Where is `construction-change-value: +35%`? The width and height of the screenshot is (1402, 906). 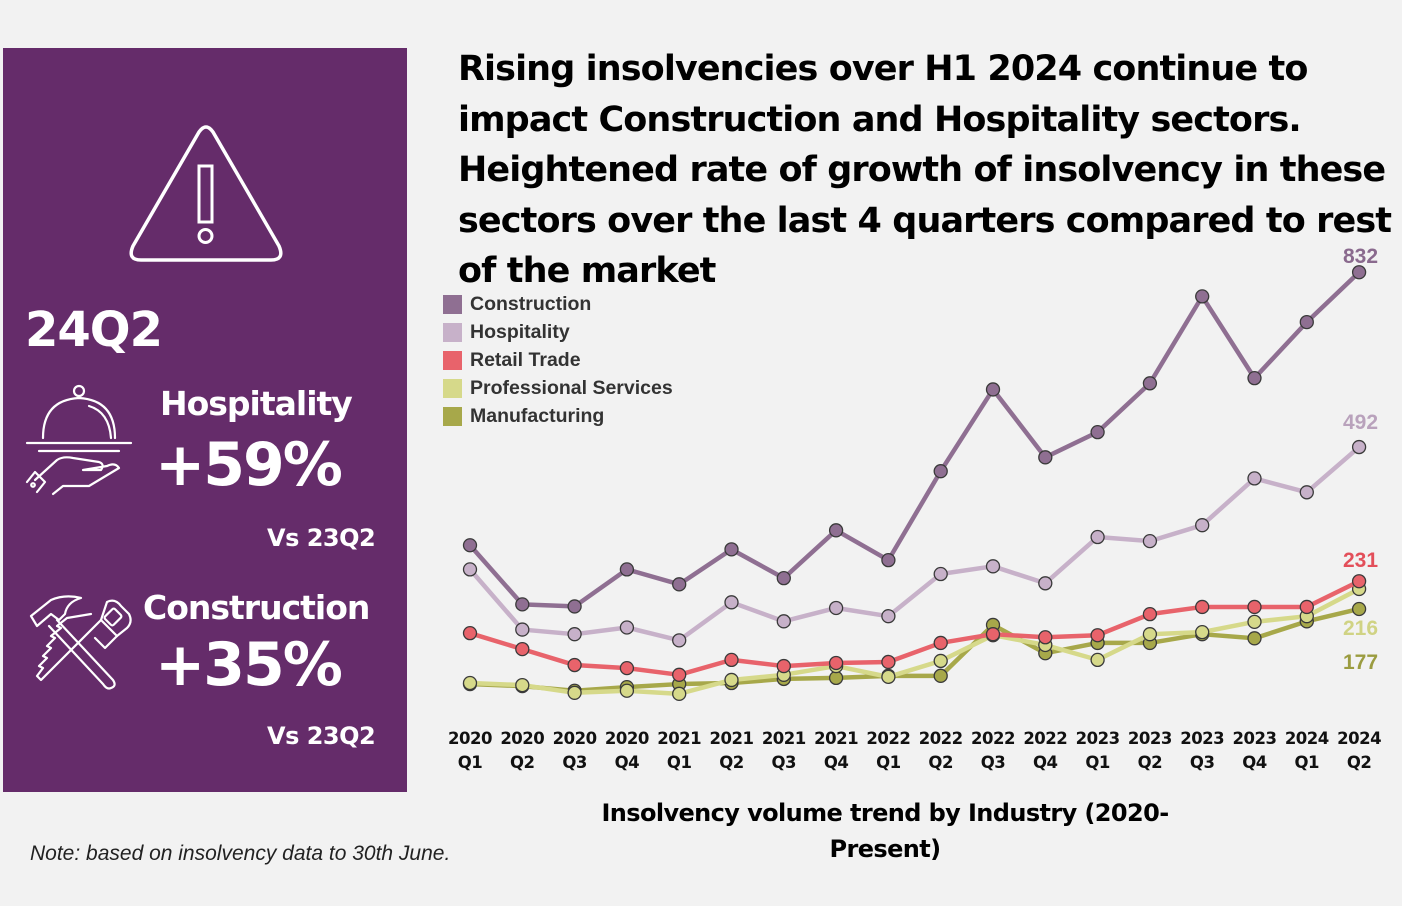 construction-change-value: +35% is located at coordinates (249, 665).